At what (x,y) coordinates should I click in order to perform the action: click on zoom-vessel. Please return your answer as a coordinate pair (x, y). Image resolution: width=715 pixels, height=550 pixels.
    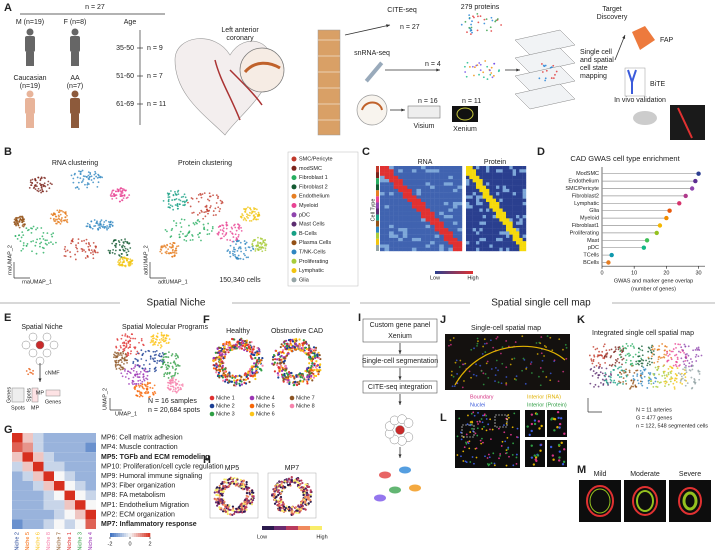
    Looking at the image, I should click on (262, 67).